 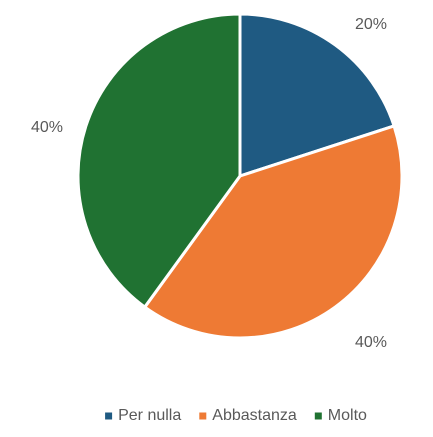 What do you see at coordinates (371, 24) in the screenshot?
I see `data-label-per-nulla: 20%` at bounding box center [371, 24].